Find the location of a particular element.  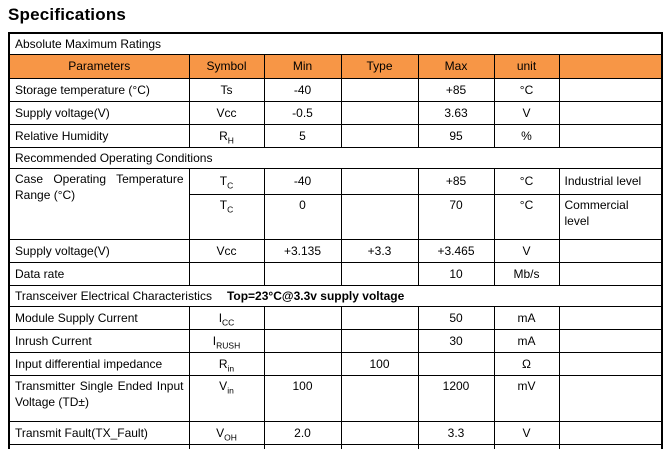

section-title-absolute-maximum-ratings: Absolute Maximum Ratings is located at coordinates (335, 43).